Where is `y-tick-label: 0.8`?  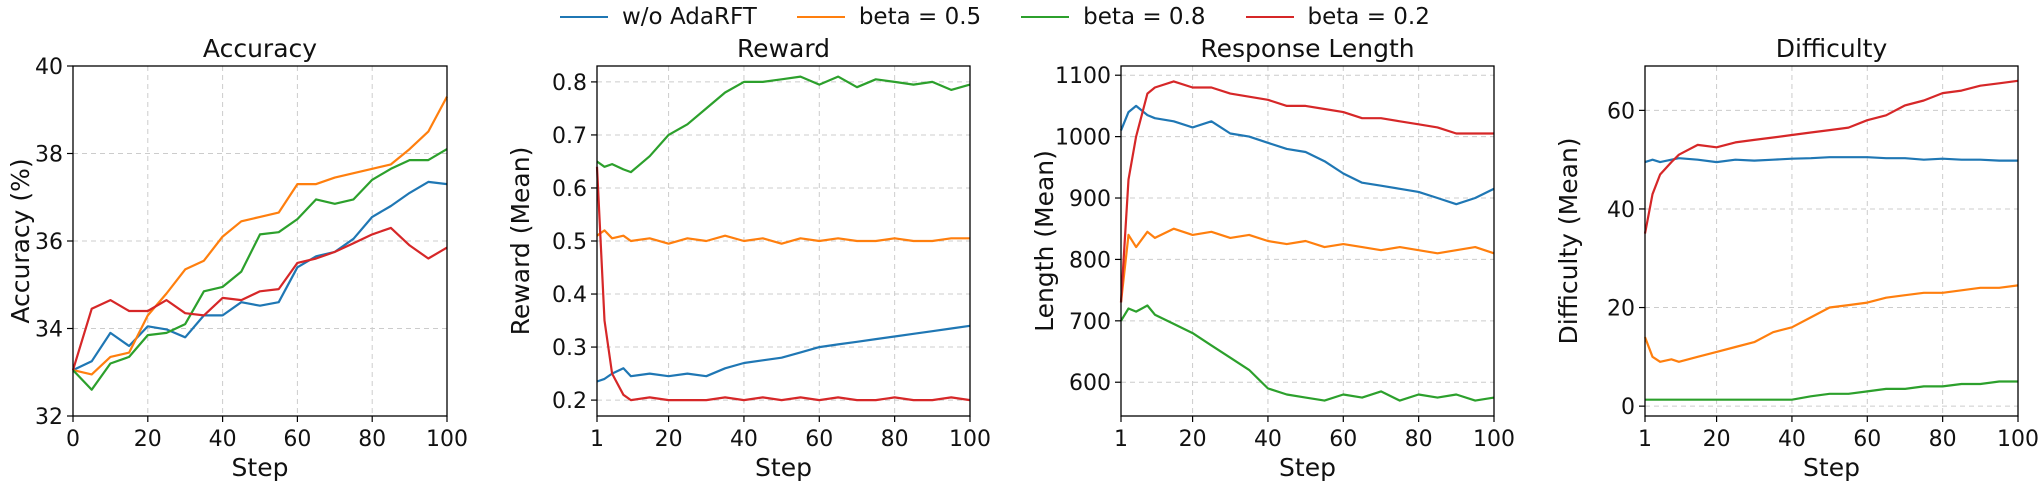
y-tick-label: 0.8 is located at coordinates (569, 83).